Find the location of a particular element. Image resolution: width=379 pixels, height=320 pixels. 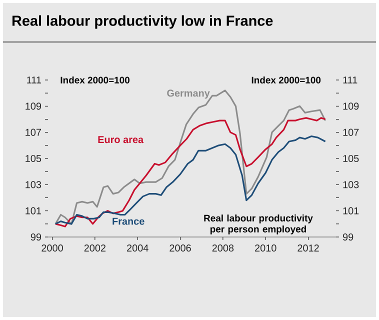

x-tick-label: 2012 is located at coordinates (308, 248).